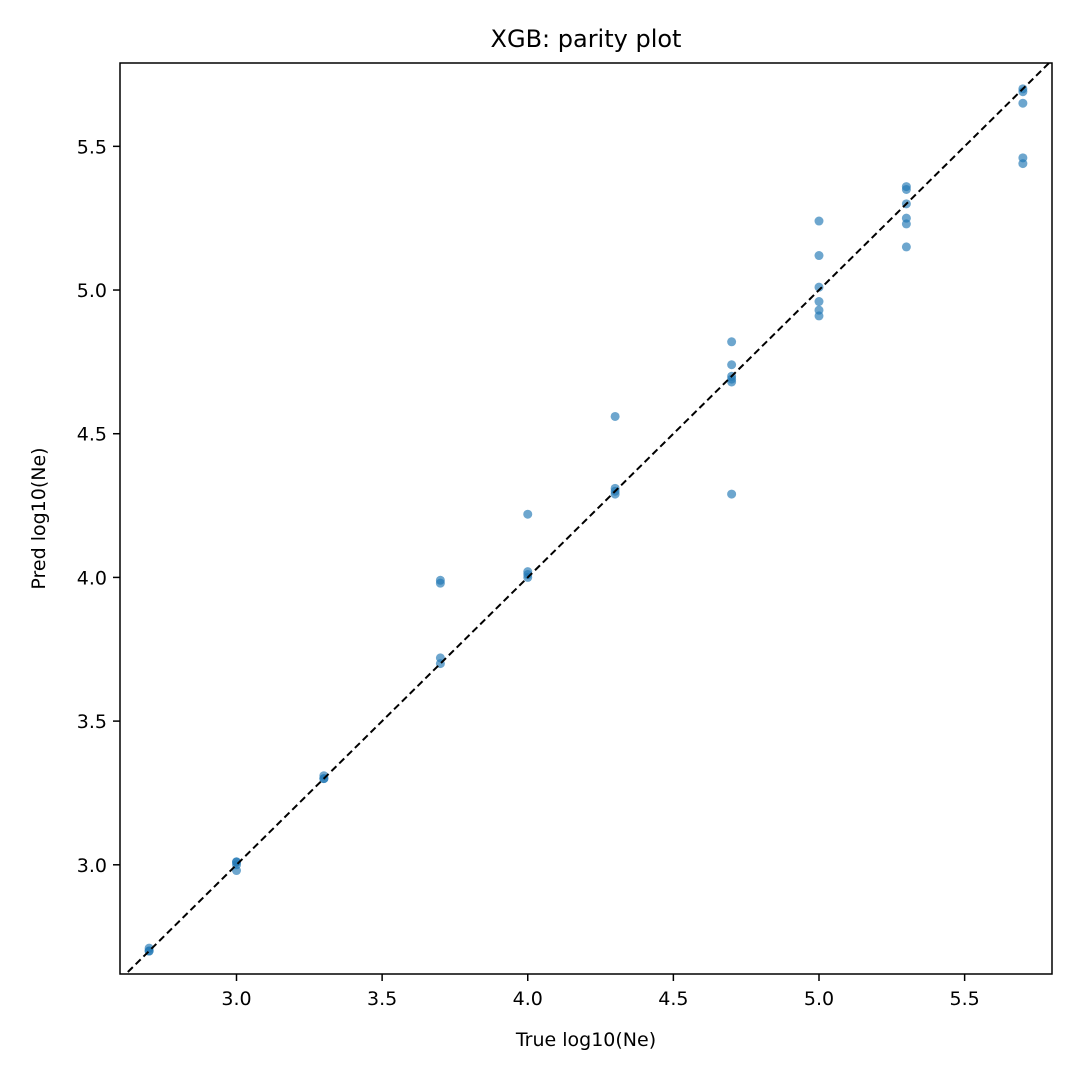 The height and width of the screenshot is (1080, 1080). What do you see at coordinates (92, 866) in the screenshot?
I see `y-tick-label: 3.0` at bounding box center [92, 866].